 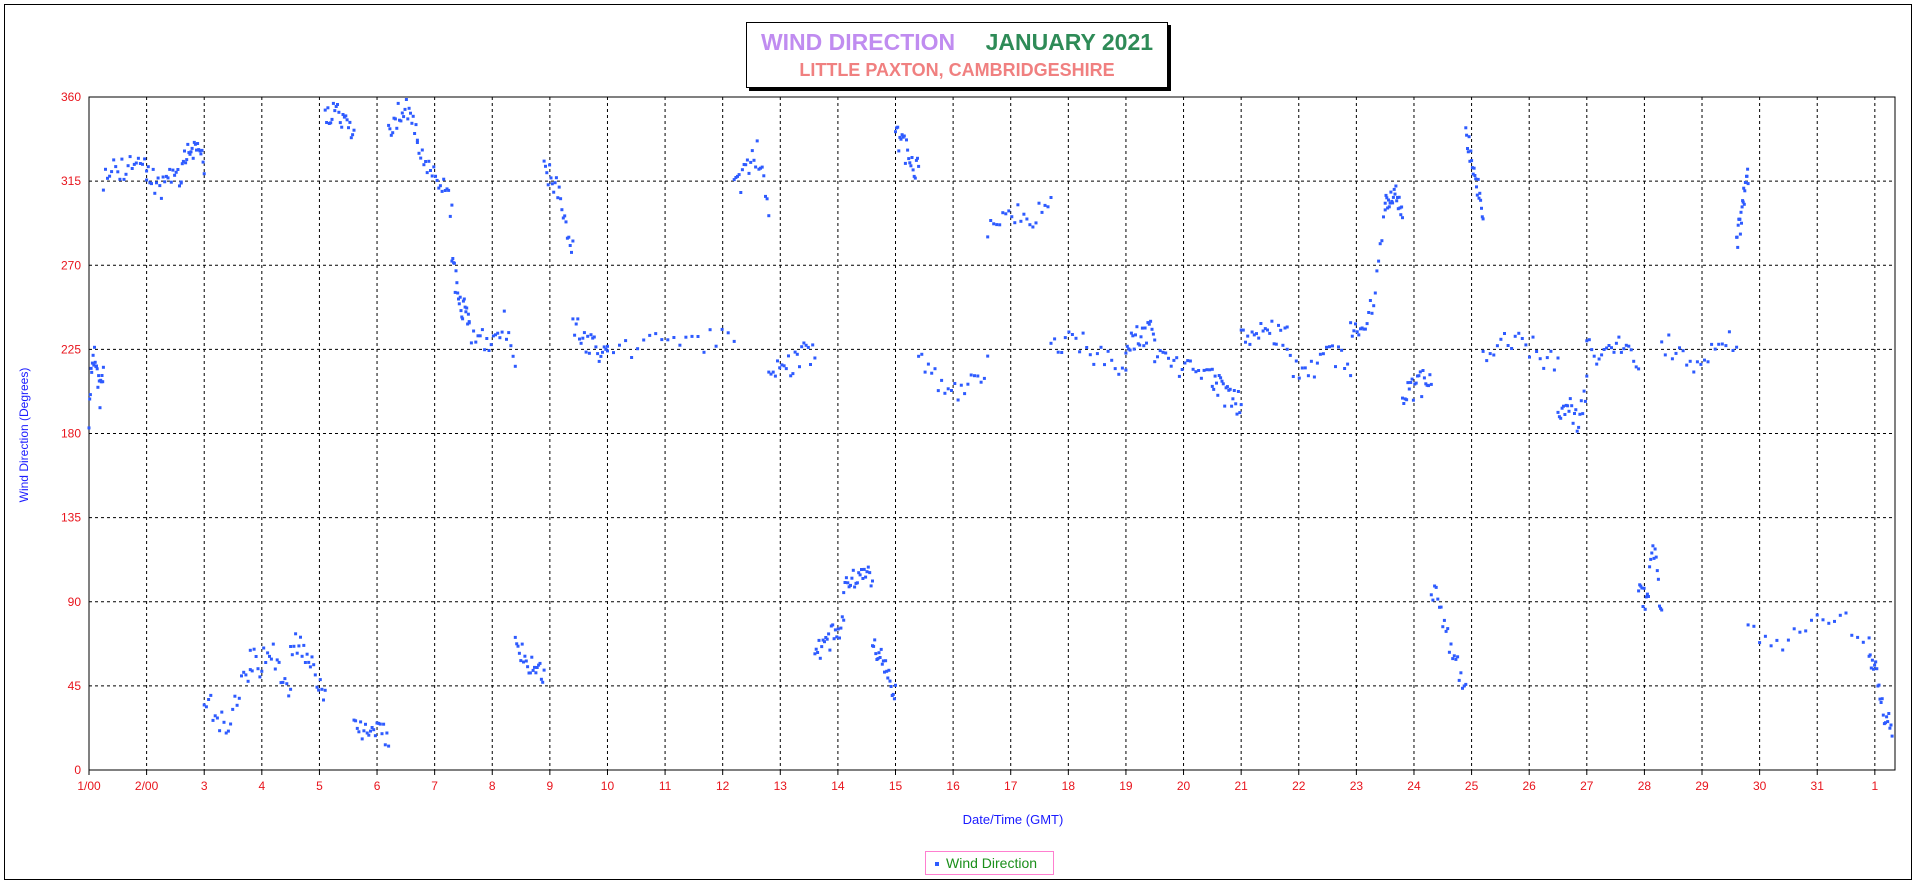 What do you see at coordinates (77, 770) in the screenshot?
I see `y-tick-label: 0` at bounding box center [77, 770].